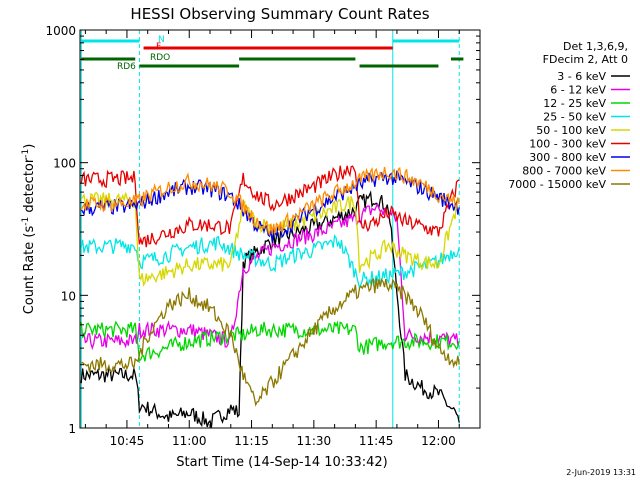 The height and width of the screenshot is (480, 640). What do you see at coordinates (585, 59) in the screenshot?
I see `legend-header-1: FDecim 2, Att 0` at bounding box center [585, 59].